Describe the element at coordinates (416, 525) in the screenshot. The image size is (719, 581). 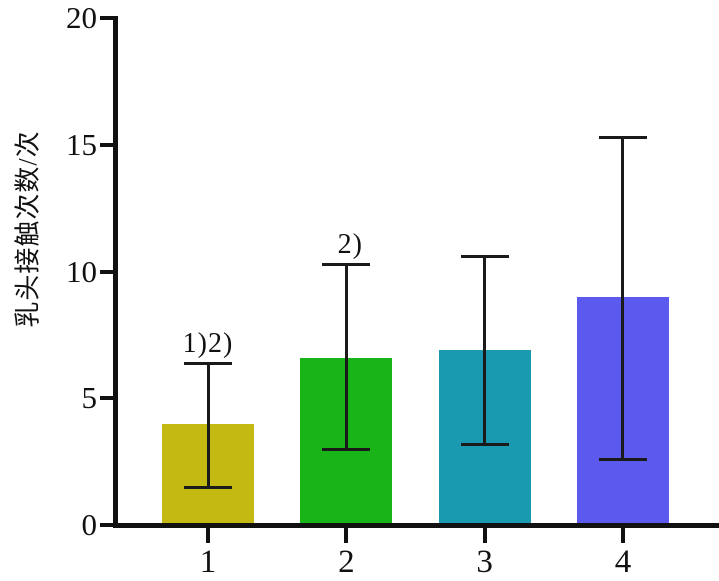
I see `x-axis-line` at that location.